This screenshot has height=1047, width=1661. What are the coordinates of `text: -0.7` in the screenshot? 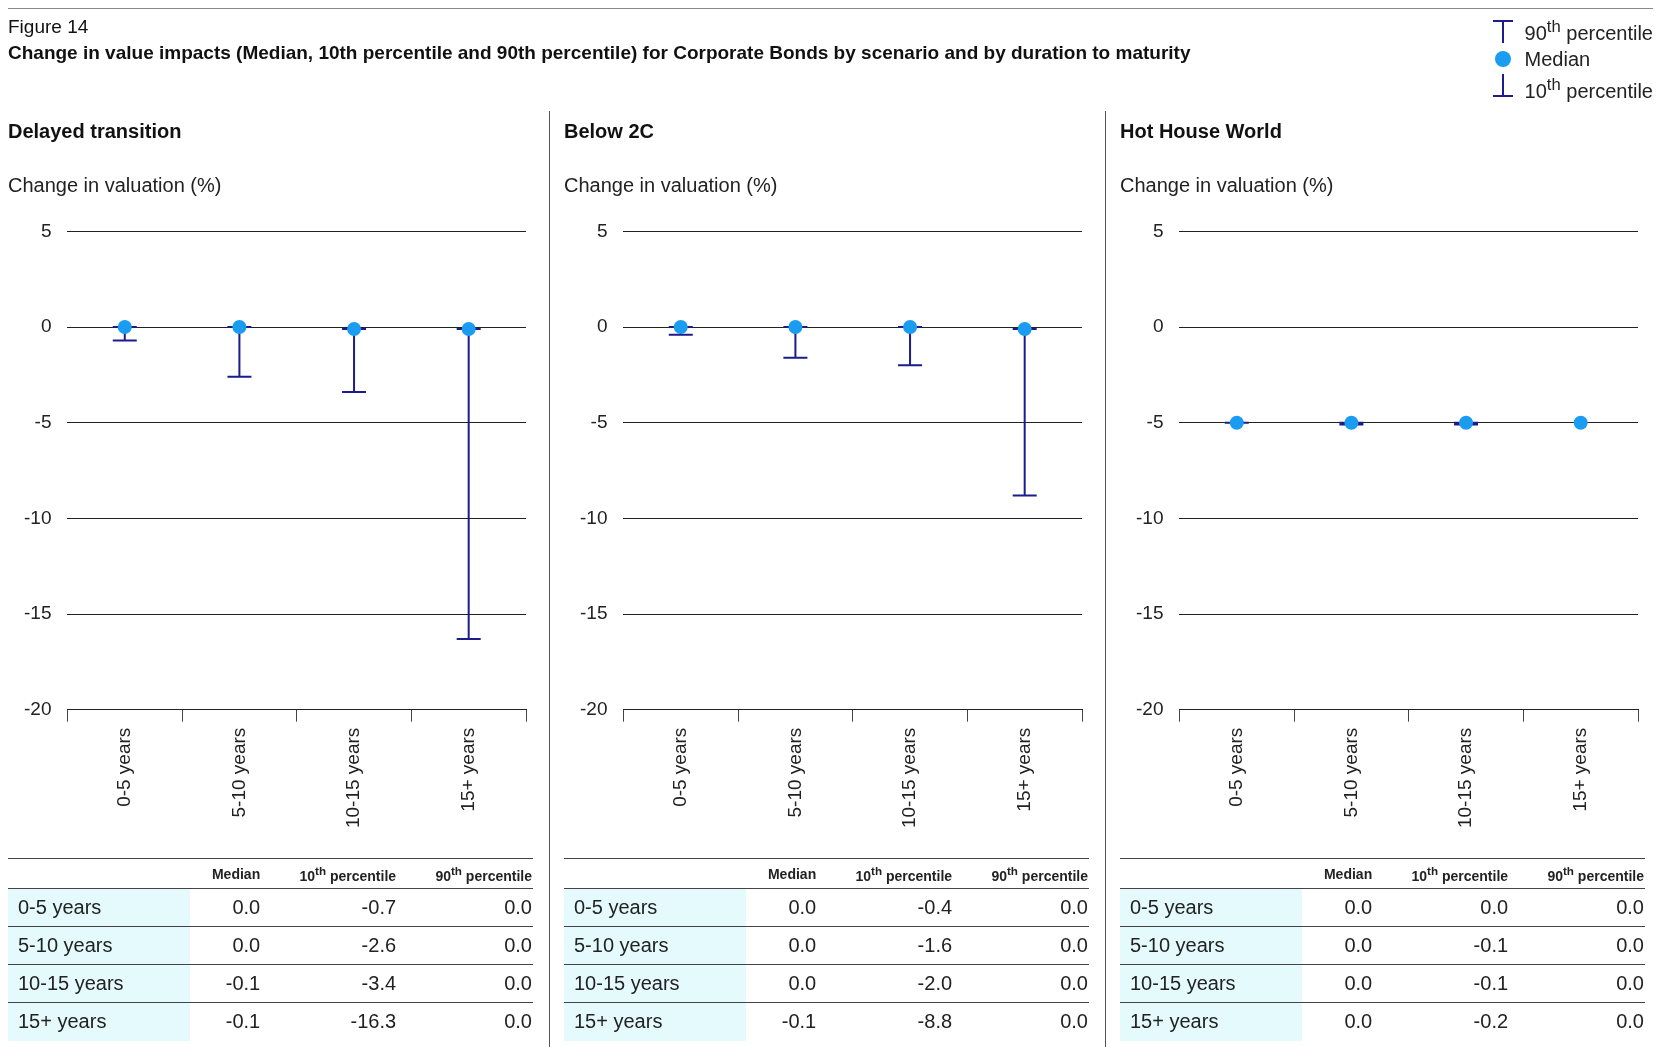 It's located at (379, 907).